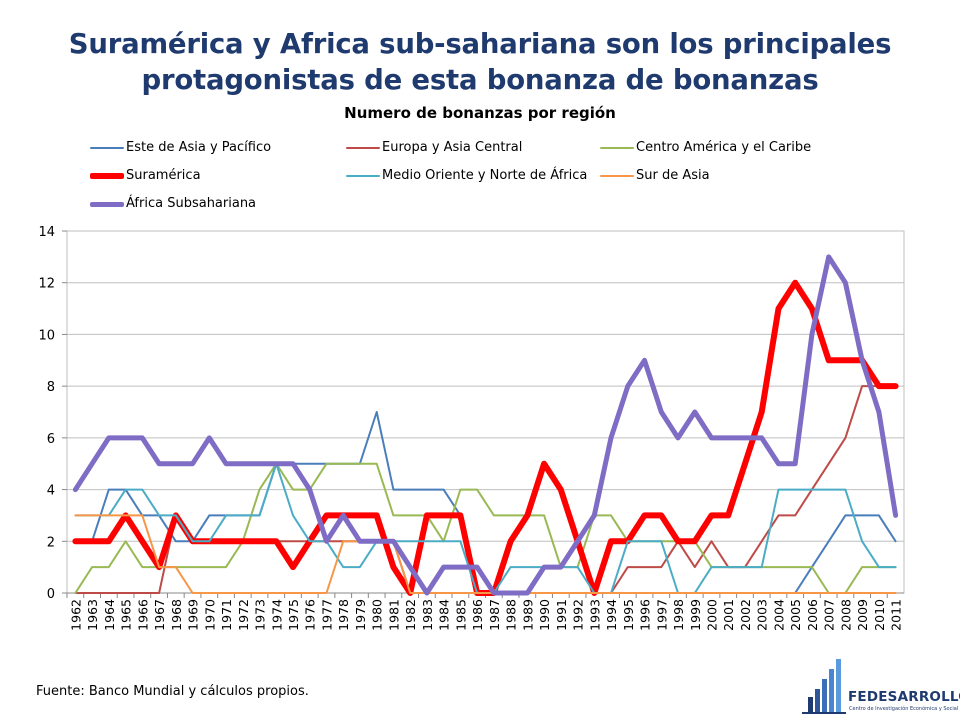 This screenshot has width=960, height=720. What do you see at coordinates (561, 615) in the screenshot?
I see `x-tick-label: 1991` at bounding box center [561, 615].